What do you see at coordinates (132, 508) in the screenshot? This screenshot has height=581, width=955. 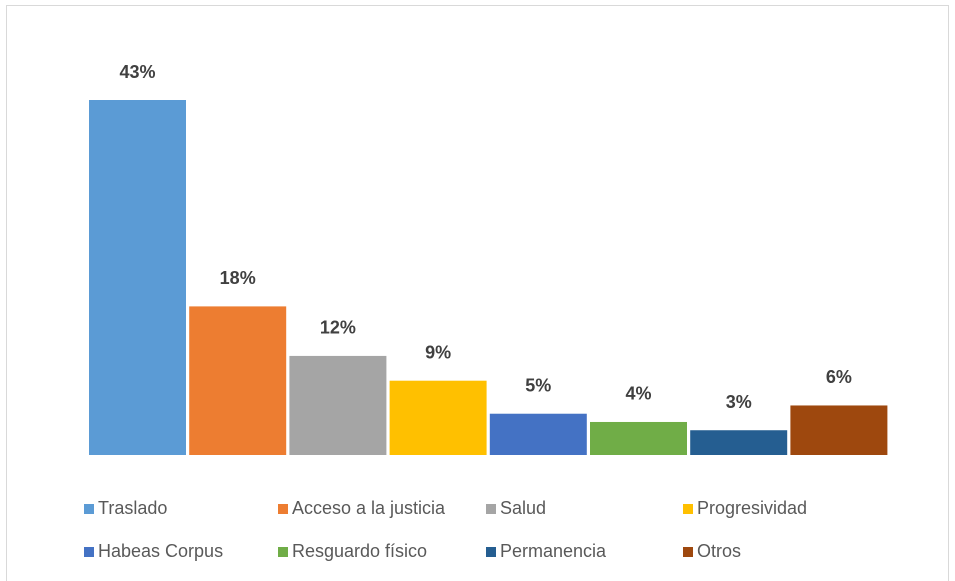 I see `legend-label: Traslado` at bounding box center [132, 508].